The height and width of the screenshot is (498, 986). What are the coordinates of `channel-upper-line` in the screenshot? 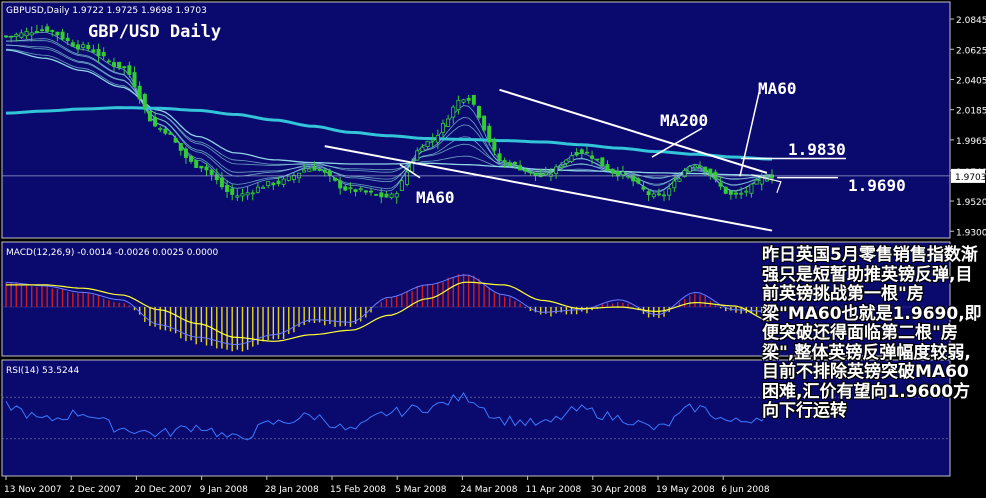 It's located at (633, 131).